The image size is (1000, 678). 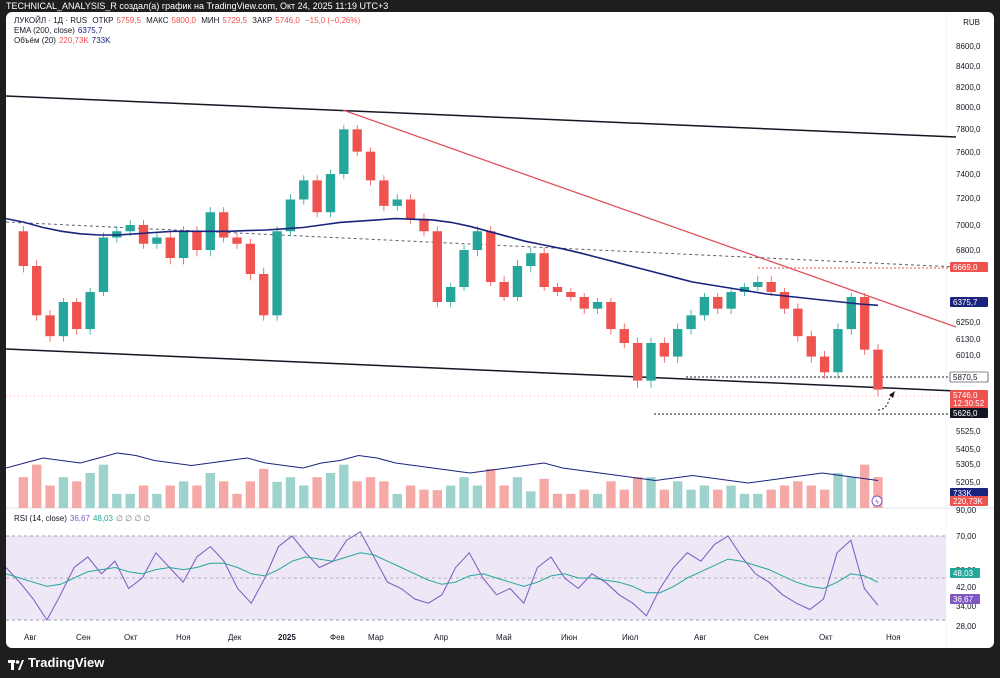 I want to click on rsi-tick-label: 34,00, so click(x=966, y=606).